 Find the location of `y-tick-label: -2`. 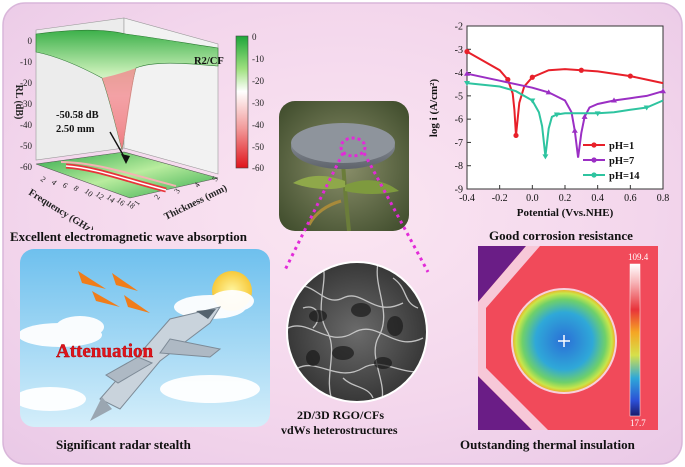

y-tick-label: -2 is located at coordinates (459, 27).